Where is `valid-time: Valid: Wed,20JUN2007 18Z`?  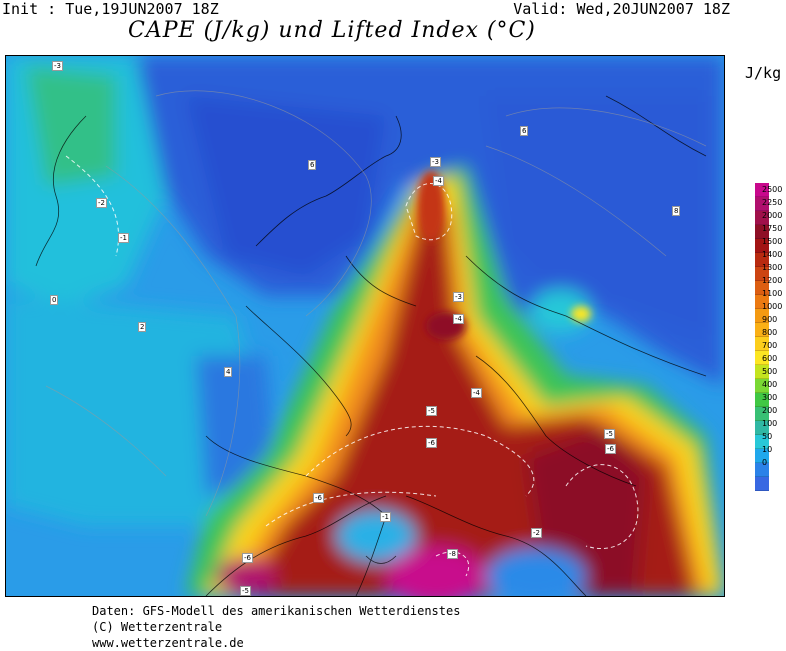
valid-time: Valid: Wed,20JUN2007 18Z is located at coordinates (621, 9).